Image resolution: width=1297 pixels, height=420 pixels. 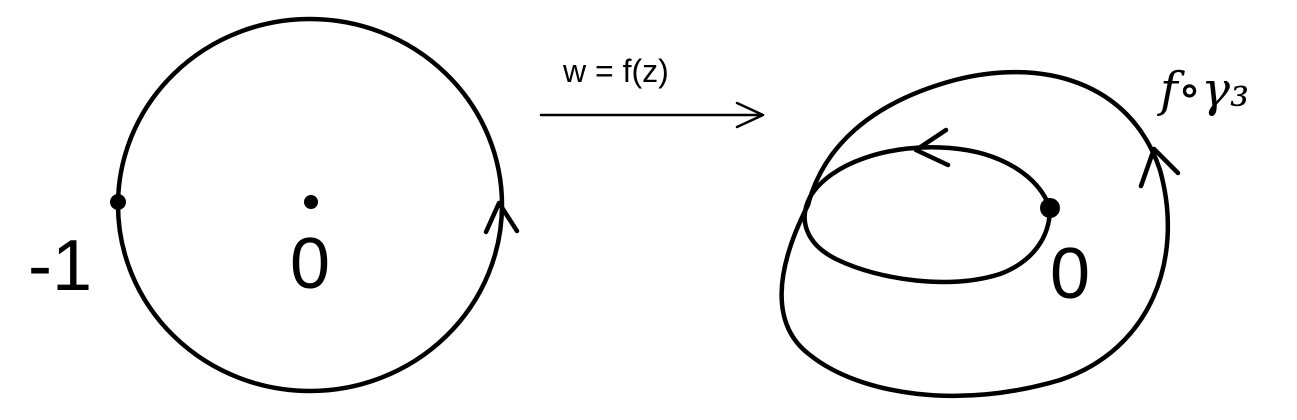 I want to click on circle-orientation-arrow, so click(x=501, y=217).